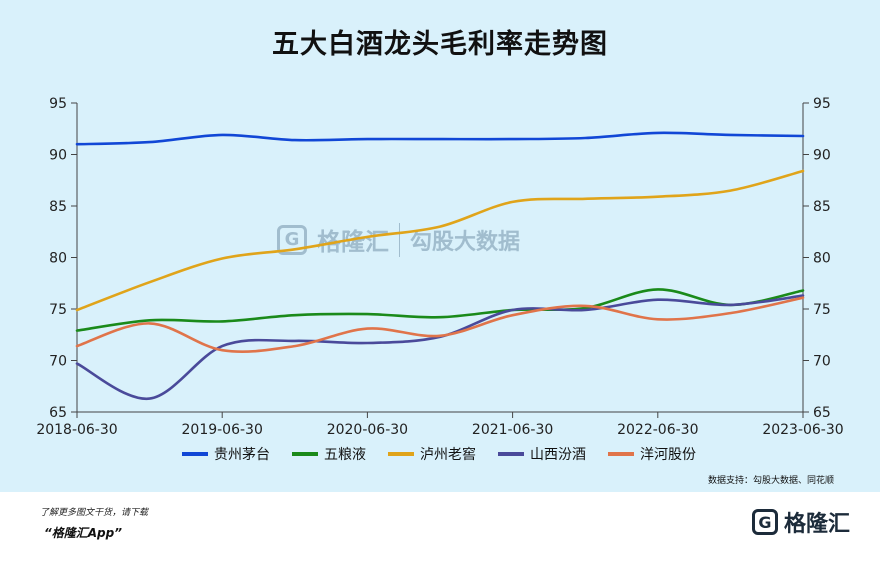 This screenshot has height=562, width=880. I want to click on y-tick-label-left: 70, so click(58, 362).